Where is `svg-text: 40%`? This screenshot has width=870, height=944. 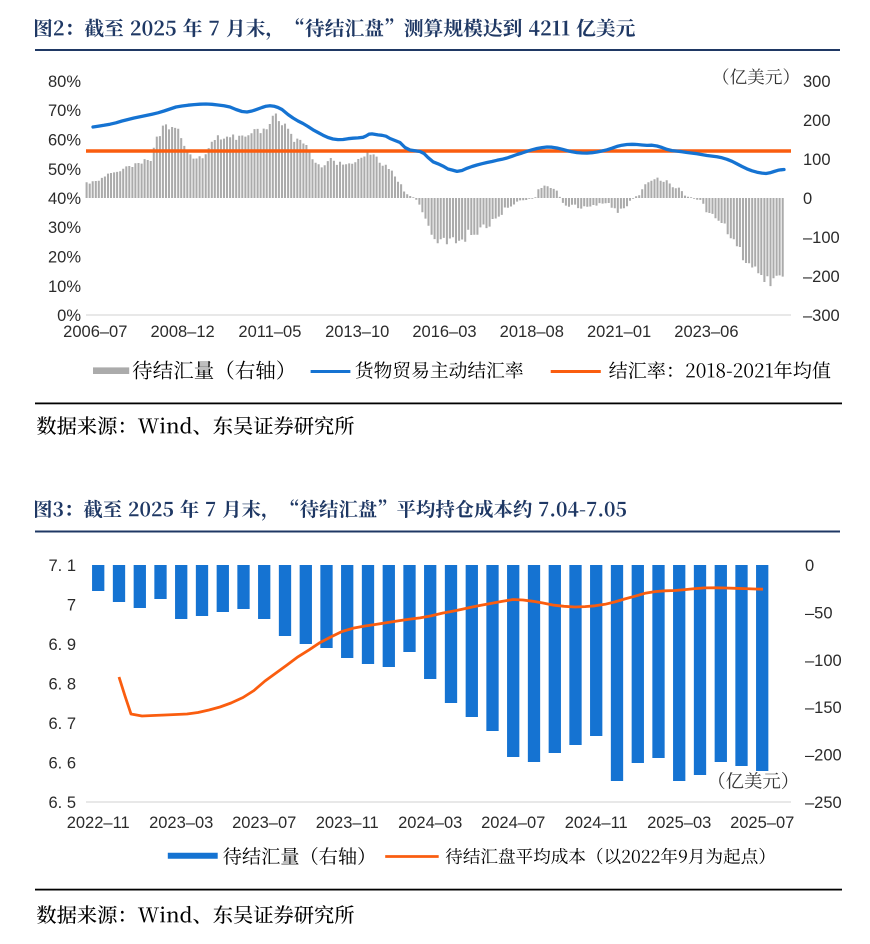
svg-text: 40% is located at coordinates (64, 199).